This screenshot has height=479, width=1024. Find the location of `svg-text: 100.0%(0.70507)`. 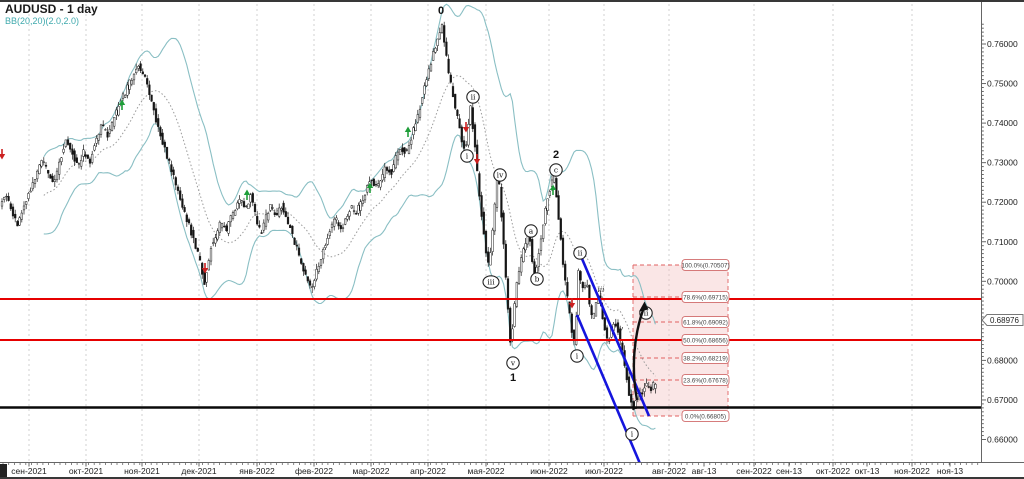

svg-text: 100.0%(0.70507) is located at coordinates (705, 265).